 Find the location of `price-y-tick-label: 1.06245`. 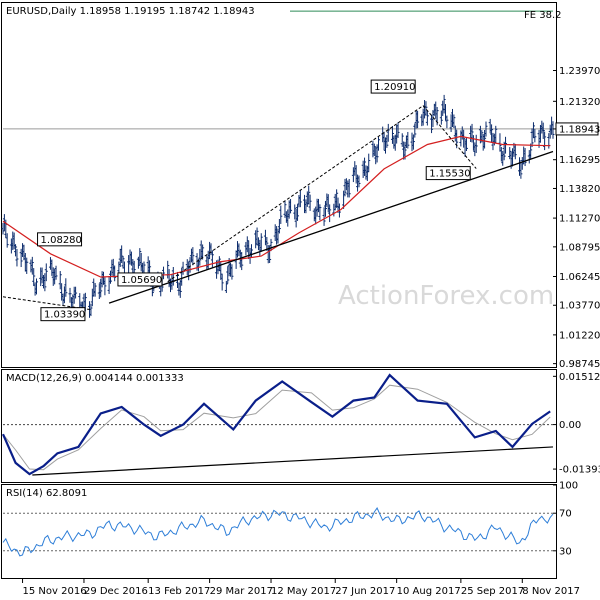

price-y-tick-label: 1.06245 is located at coordinates (579, 277).